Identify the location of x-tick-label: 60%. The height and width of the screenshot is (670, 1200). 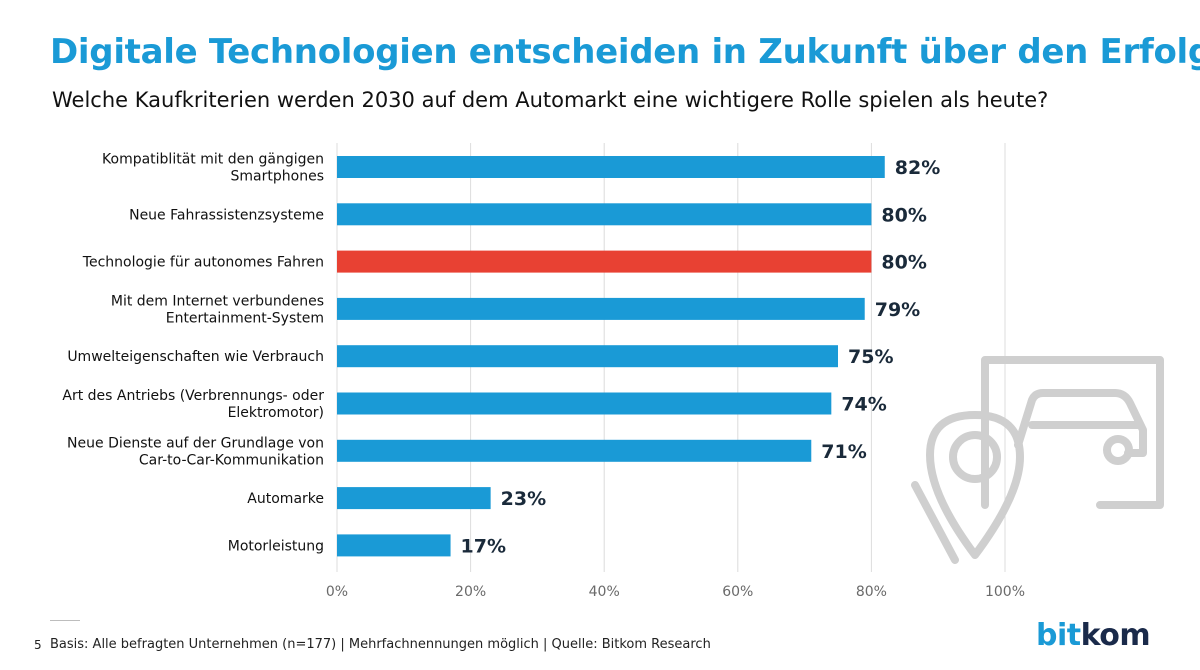
(737, 592).